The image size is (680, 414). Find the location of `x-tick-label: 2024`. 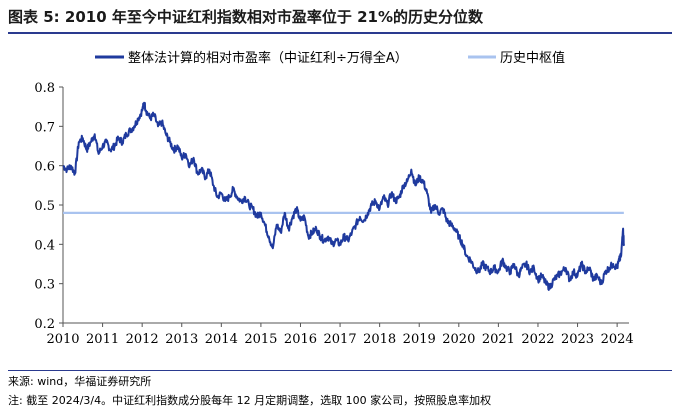

x-tick-label: 2024 is located at coordinates (617, 339).